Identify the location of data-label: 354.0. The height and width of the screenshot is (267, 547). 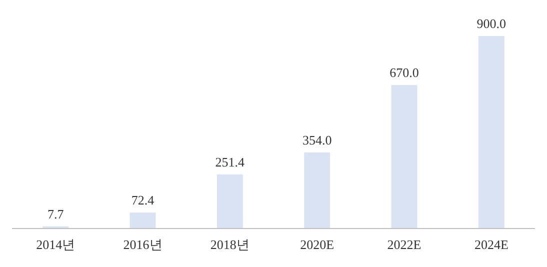
(317, 140).